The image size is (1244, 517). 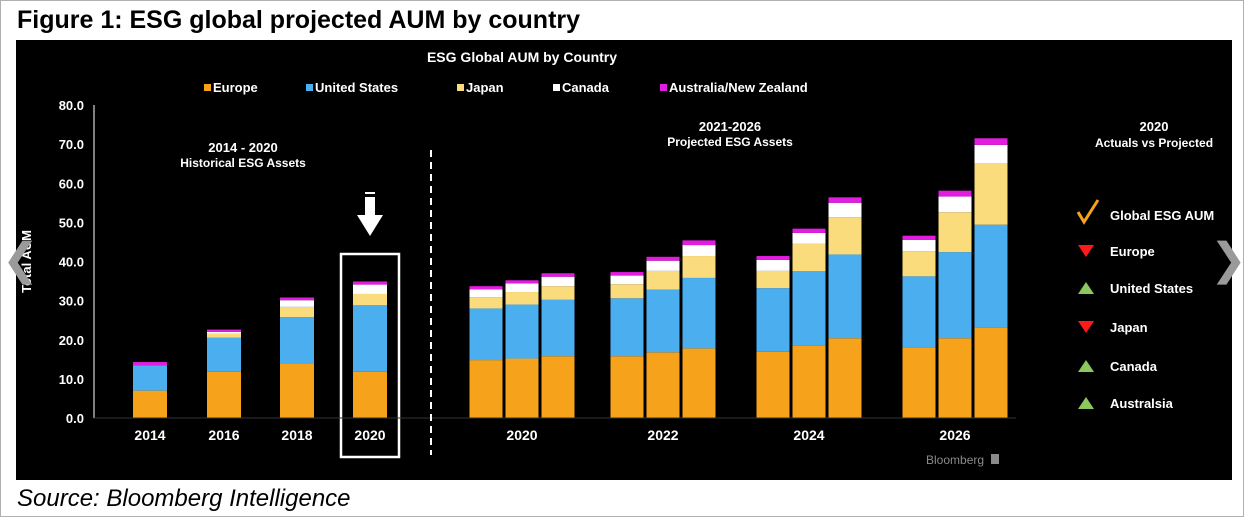 I want to click on bar-2024-6-2-japan, so click(x=845, y=236).